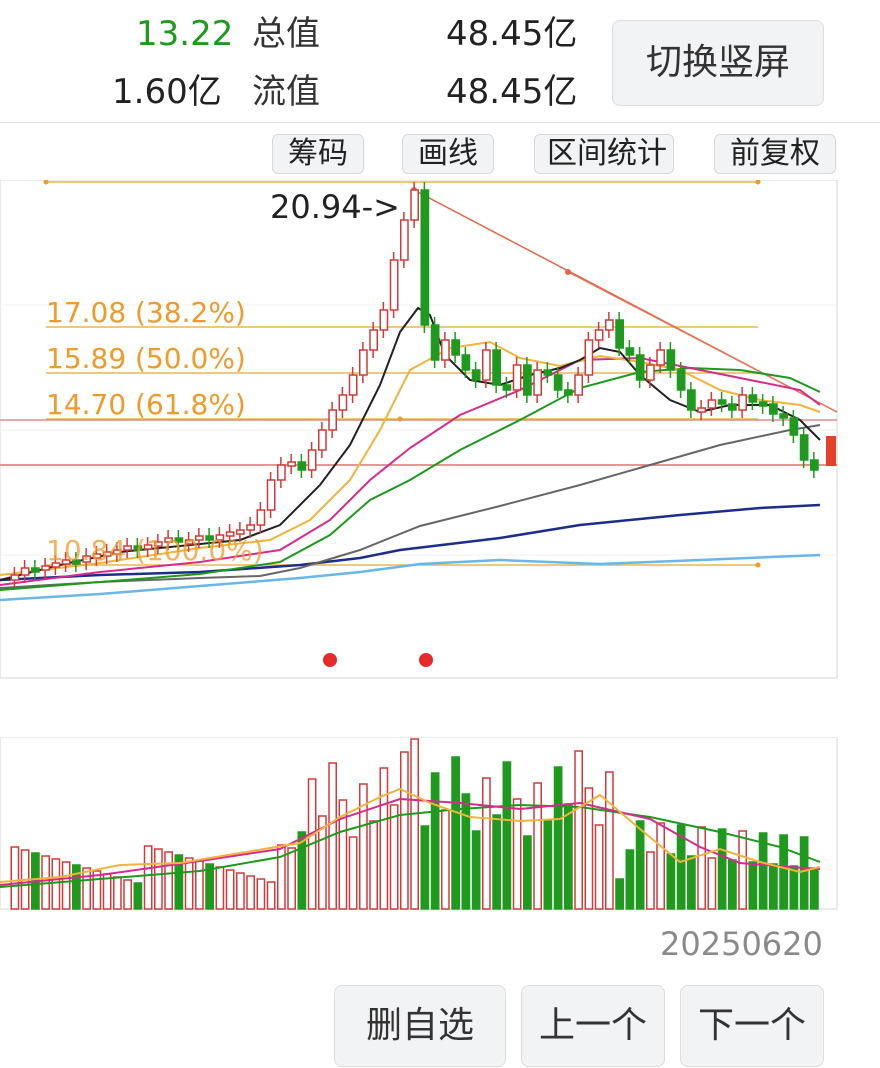  I want to click on vol-ma-mid, so click(410, 841).